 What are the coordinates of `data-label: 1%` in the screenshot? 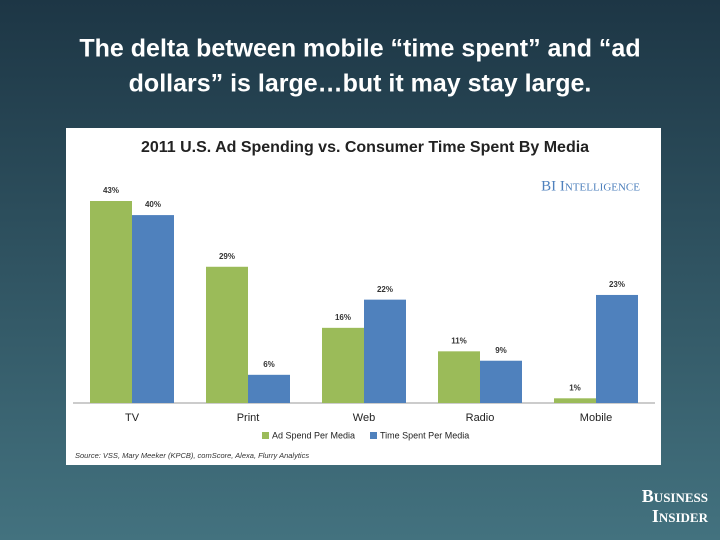 It's located at (575, 387).